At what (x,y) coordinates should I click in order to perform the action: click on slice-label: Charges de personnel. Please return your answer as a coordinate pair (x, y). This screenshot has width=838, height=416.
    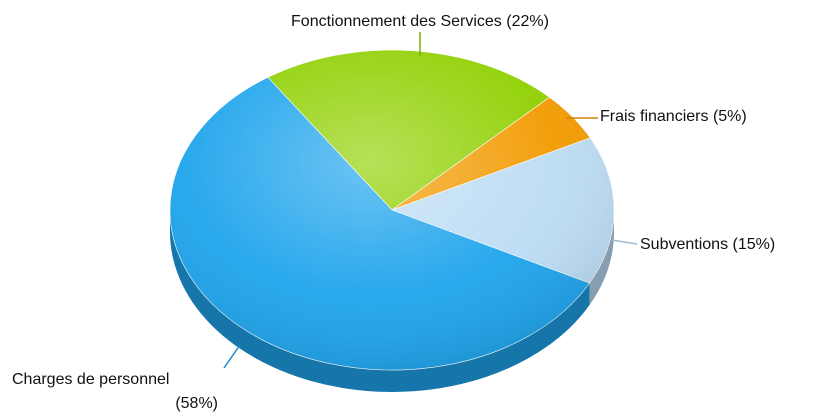
    Looking at the image, I should click on (90, 379).